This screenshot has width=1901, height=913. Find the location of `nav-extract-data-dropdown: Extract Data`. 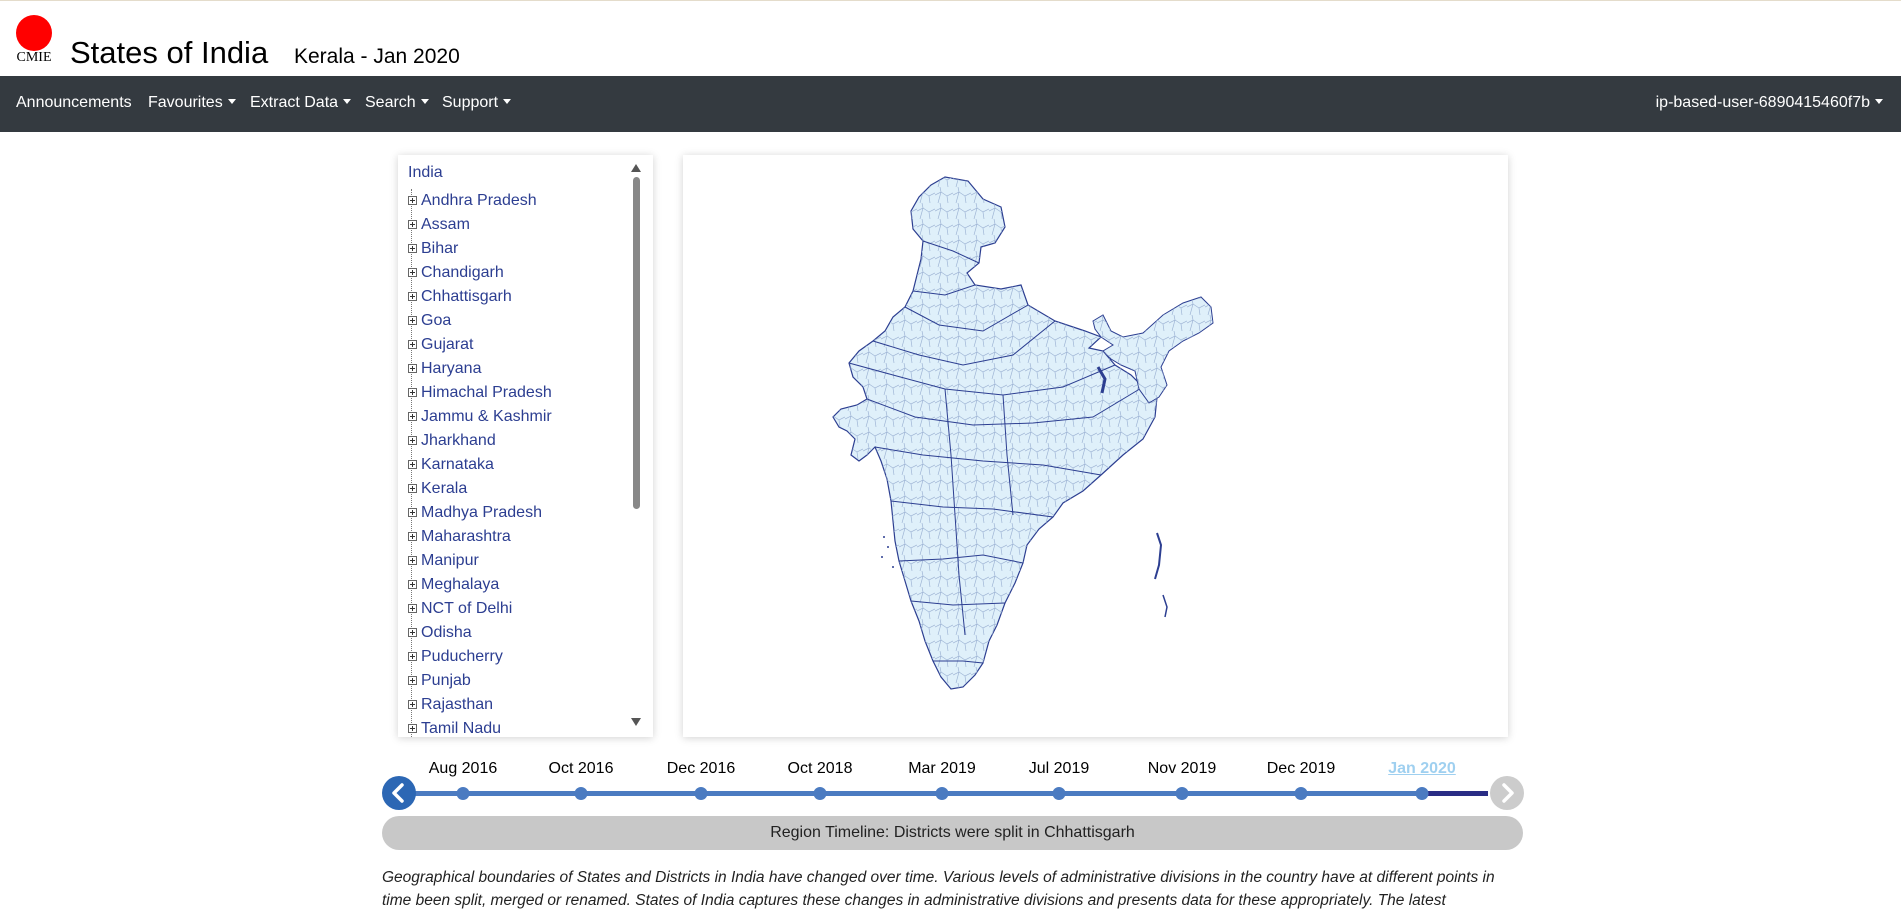

nav-extract-data-dropdown: Extract Data is located at coordinates (301, 103).